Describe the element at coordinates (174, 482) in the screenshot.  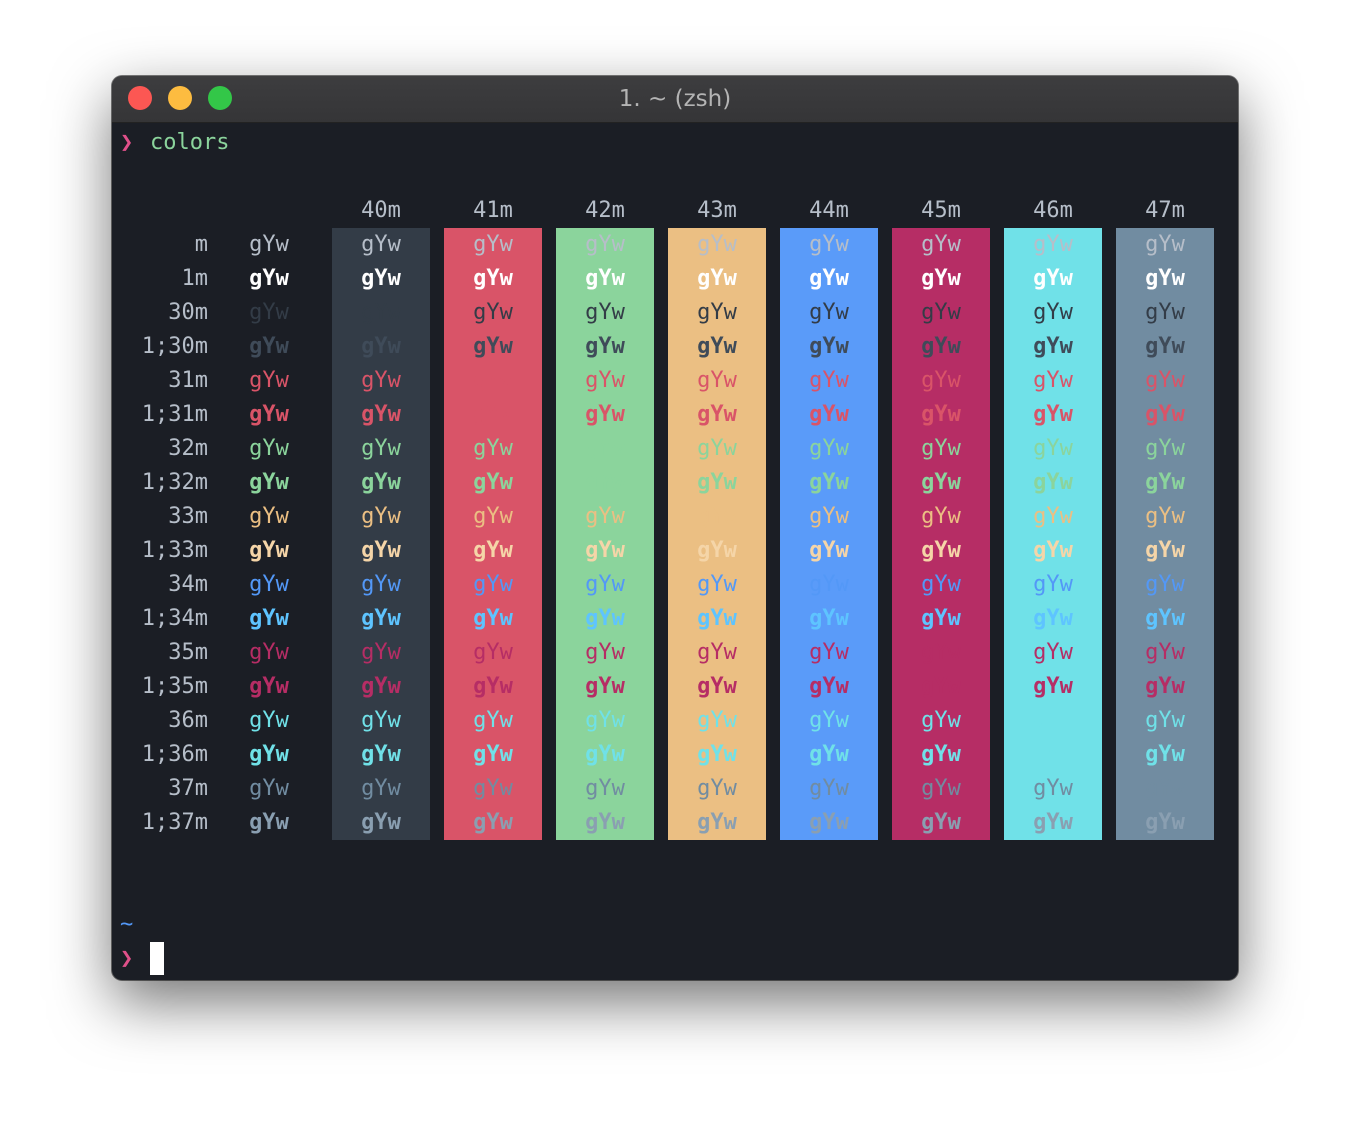
I see `row-label: 1;32m` at that location.